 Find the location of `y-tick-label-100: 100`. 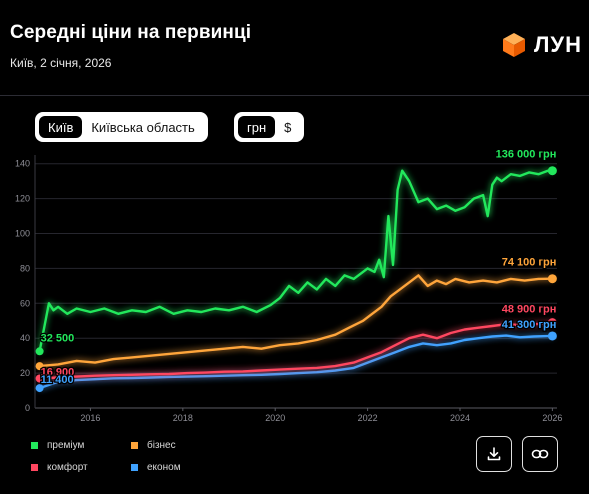

y-tick-label-100: 100 is located at coordinates (22, 234).